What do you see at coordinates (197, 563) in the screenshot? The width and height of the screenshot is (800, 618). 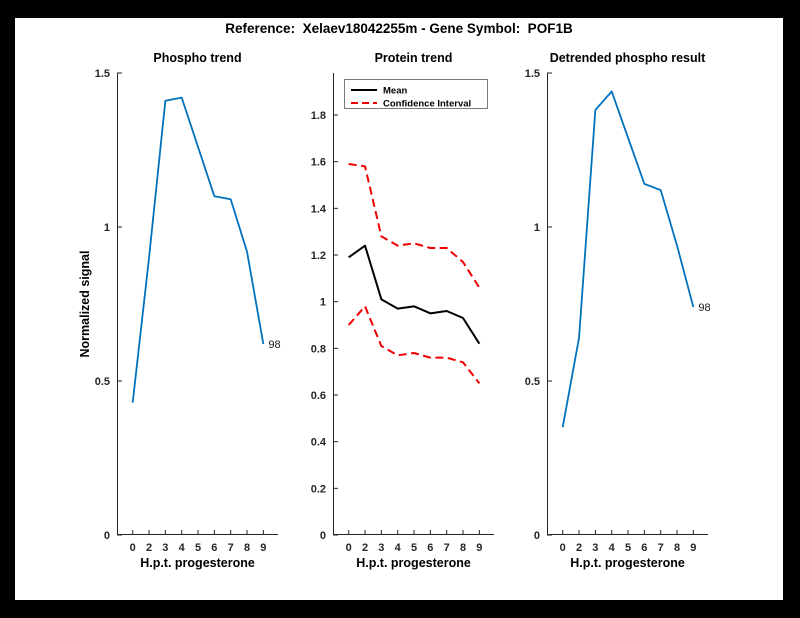 I see `plot1-x-axis-label: H.p.t. progesterone` at bounding box center [197, 563].